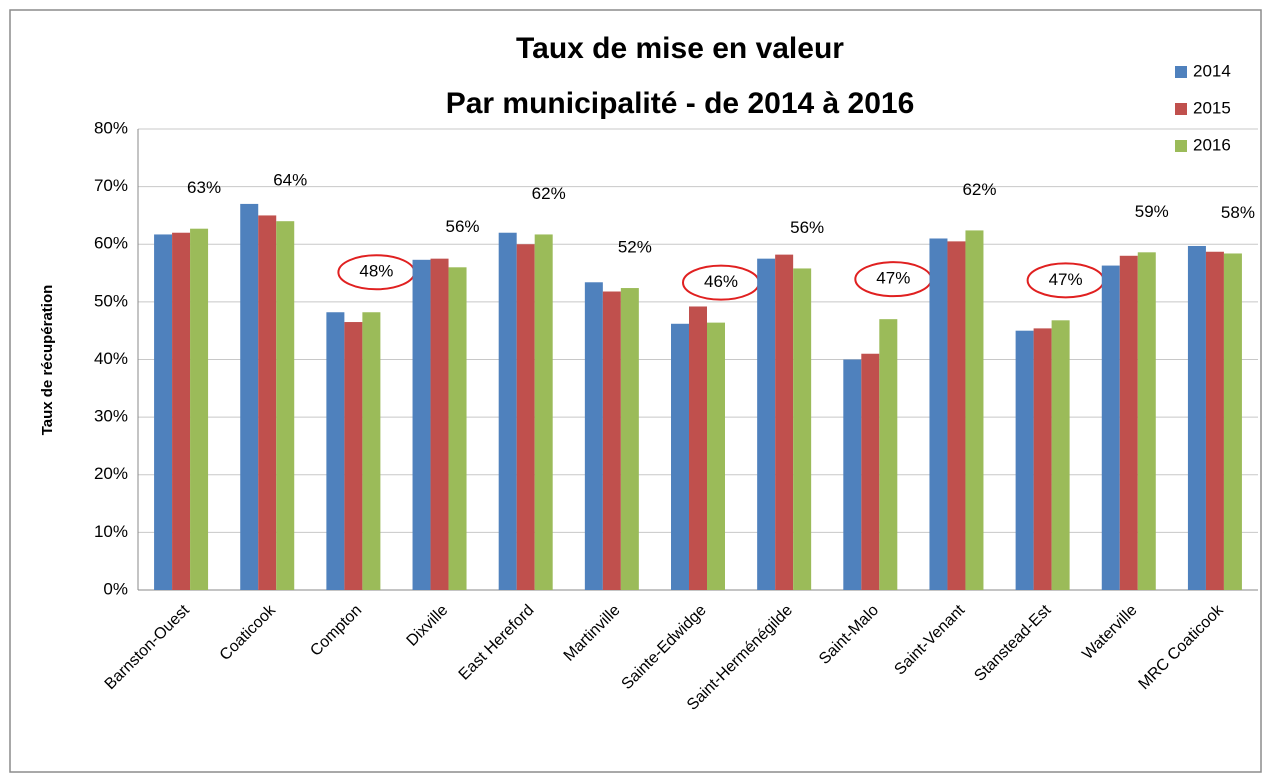 The height and width of the screenshot is (783, 1271). What do you see at coordinates (1152, 211) in the screenshot?
I see `data-label: 59%` at bounding box center [1152, 211].